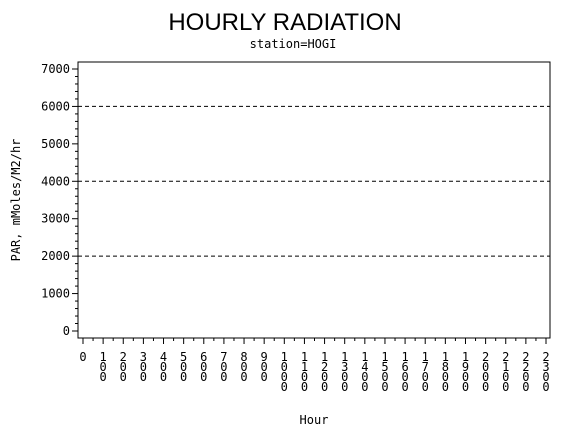  I want to click on y-tick-label: 6000, so click(55, 106).